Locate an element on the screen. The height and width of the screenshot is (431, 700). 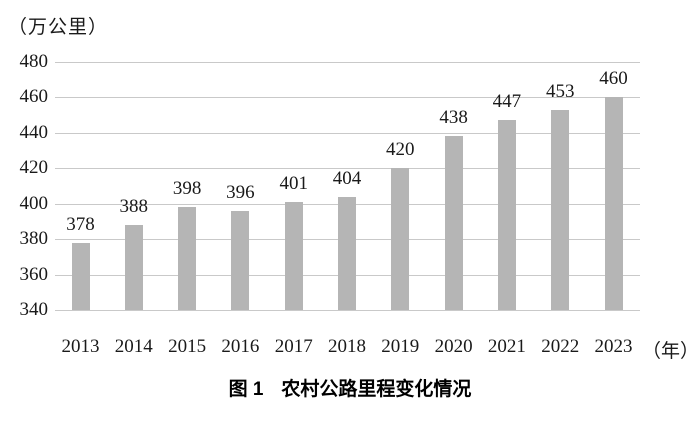
x-axis-tick-label: 2019 is located at coordinates (400, 346).